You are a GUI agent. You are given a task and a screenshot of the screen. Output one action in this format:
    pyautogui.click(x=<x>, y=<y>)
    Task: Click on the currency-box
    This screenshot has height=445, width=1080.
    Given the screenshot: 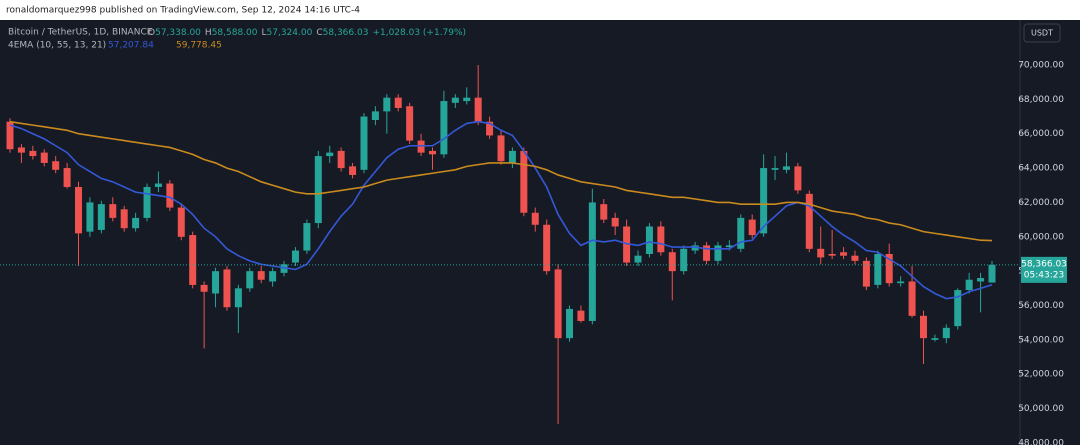 What is the action you would take?
    pyautogui.click(x=1042, y=33)
    